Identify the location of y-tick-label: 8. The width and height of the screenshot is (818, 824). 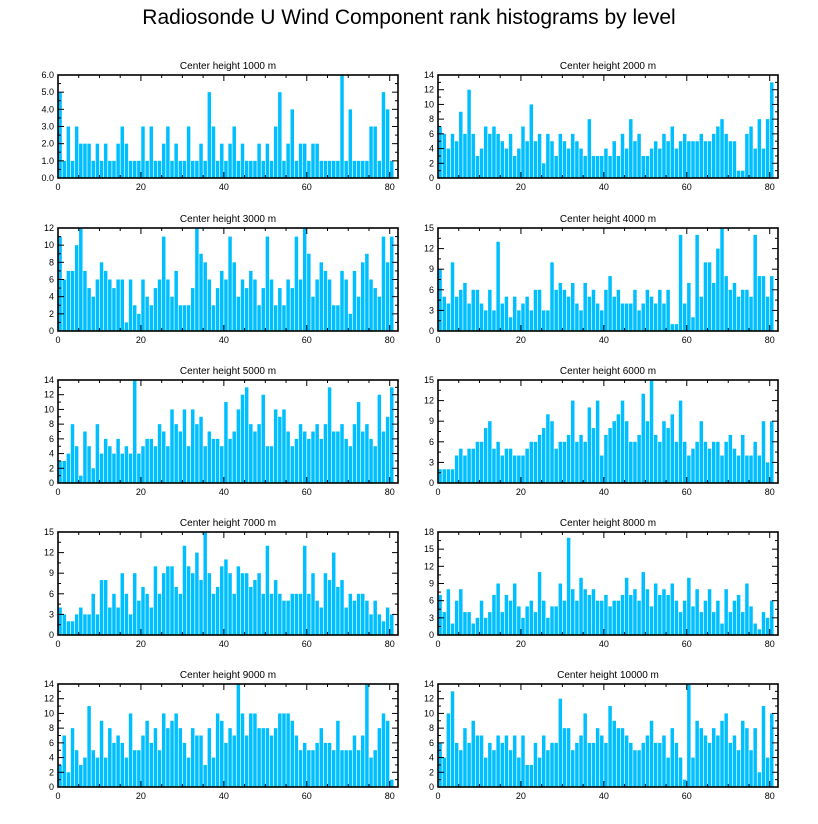
(431, 119).